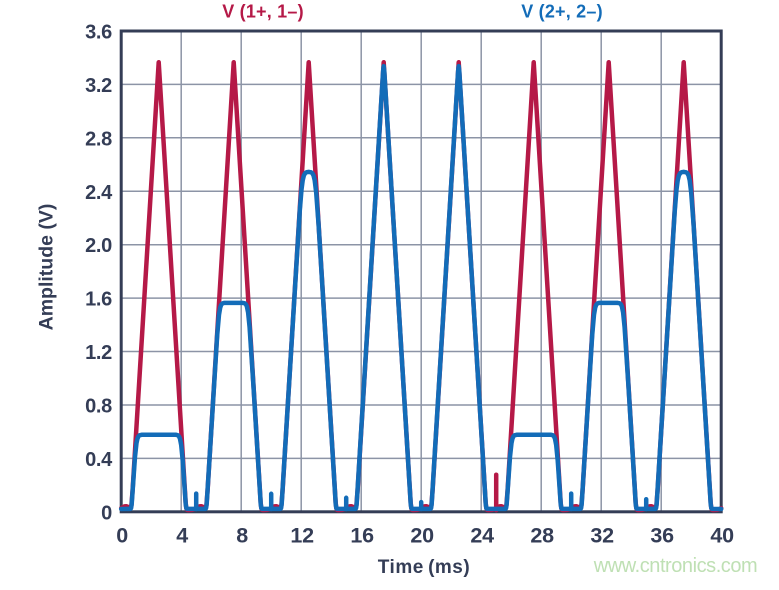 The height and width of the screenshot is (590, 779). I want to click on svg-text: Time (ms), so click(424, 567).